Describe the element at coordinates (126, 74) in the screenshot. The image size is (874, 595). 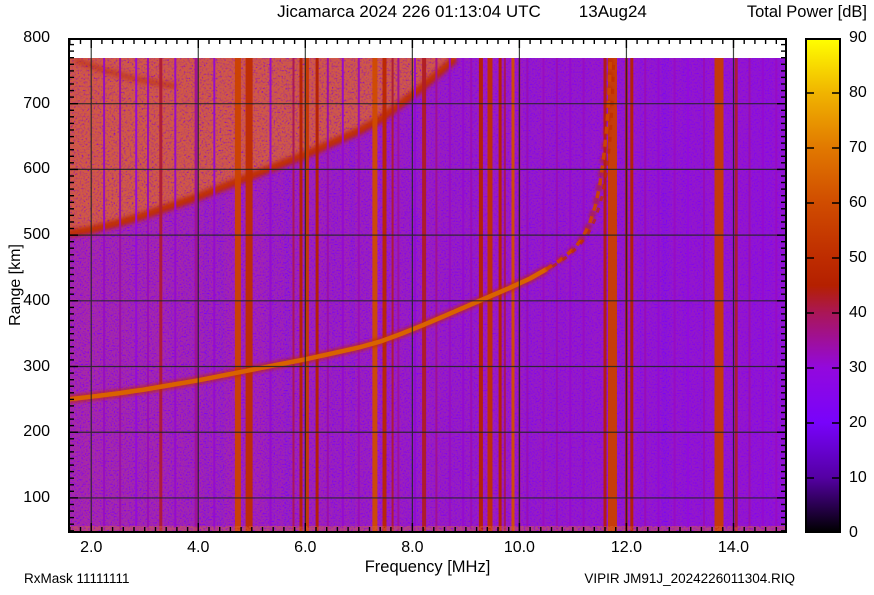
I see `top-spread-streak` at that location.